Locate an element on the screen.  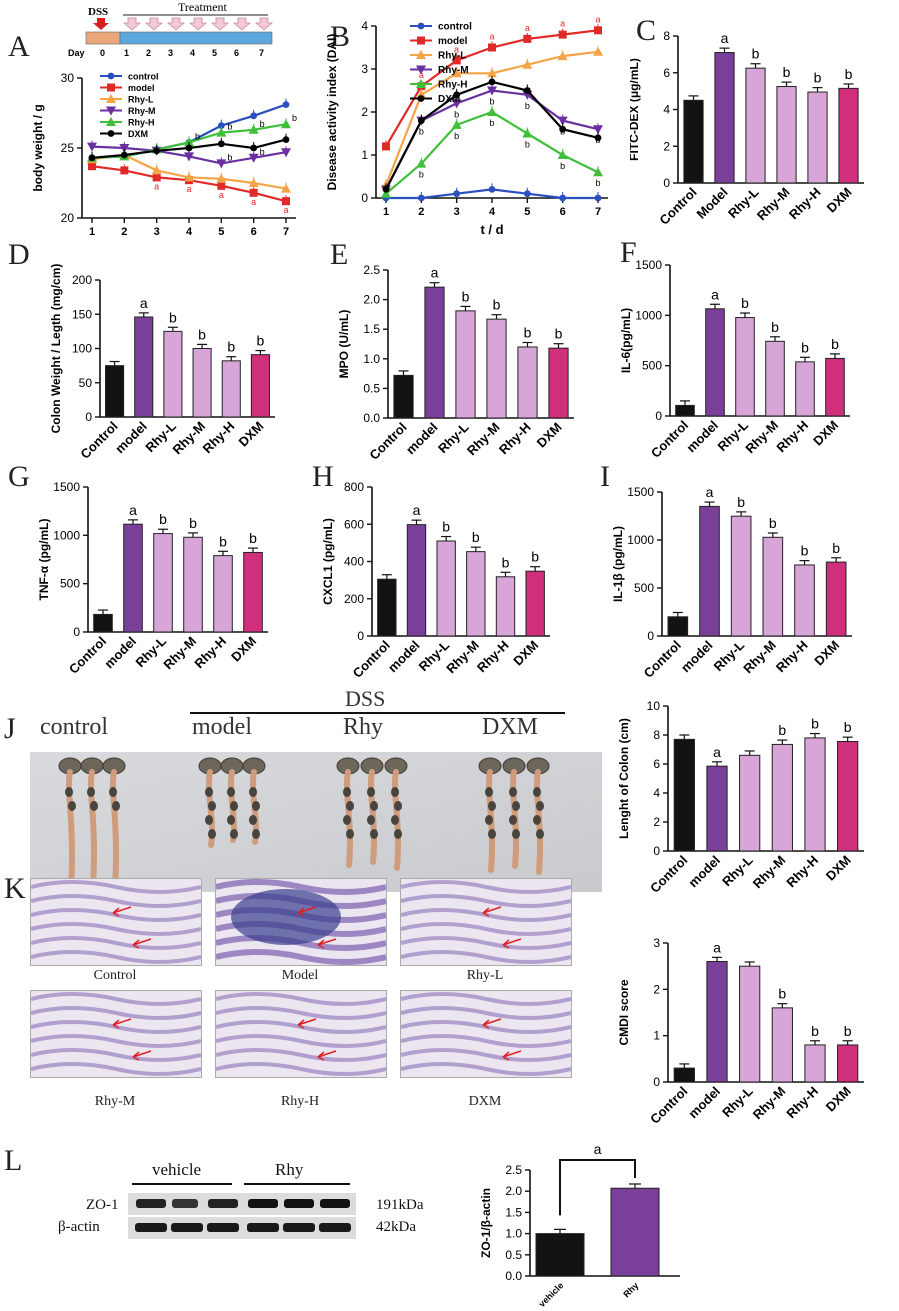
y-tick-label: 1000 is located at coordinates (648, 315).